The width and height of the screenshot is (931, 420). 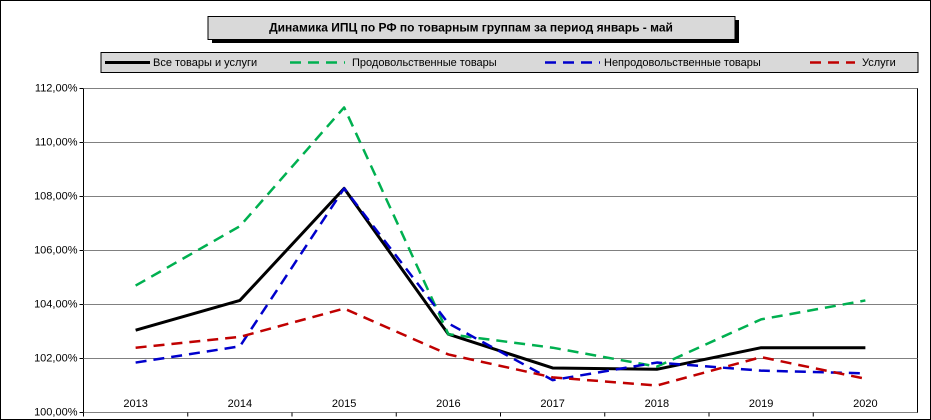 I want to click on x-tick-label: 2020, so click(x=865, y=404).